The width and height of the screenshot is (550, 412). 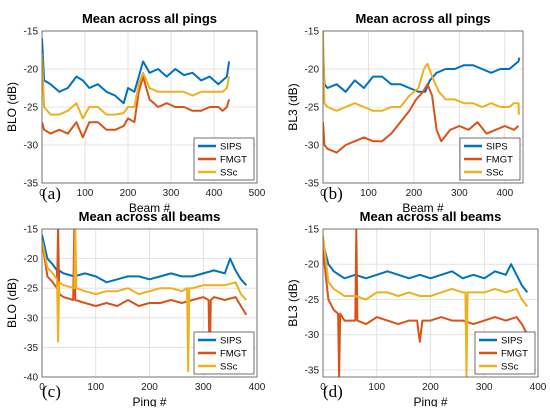 What do you see at coordinates (257, 193) in the screenshot?
I see `x-tick-label: 500` at bounding box center [257, 193].